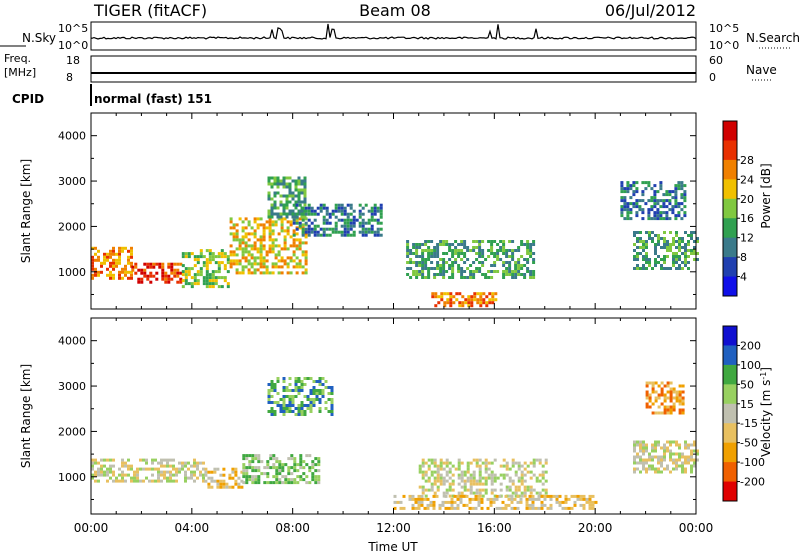 The image size is (800, 554). Describe the element at coordinates (747, 160) in the screenshot. I see `power-colorbar-tick-label: 28` at that location.